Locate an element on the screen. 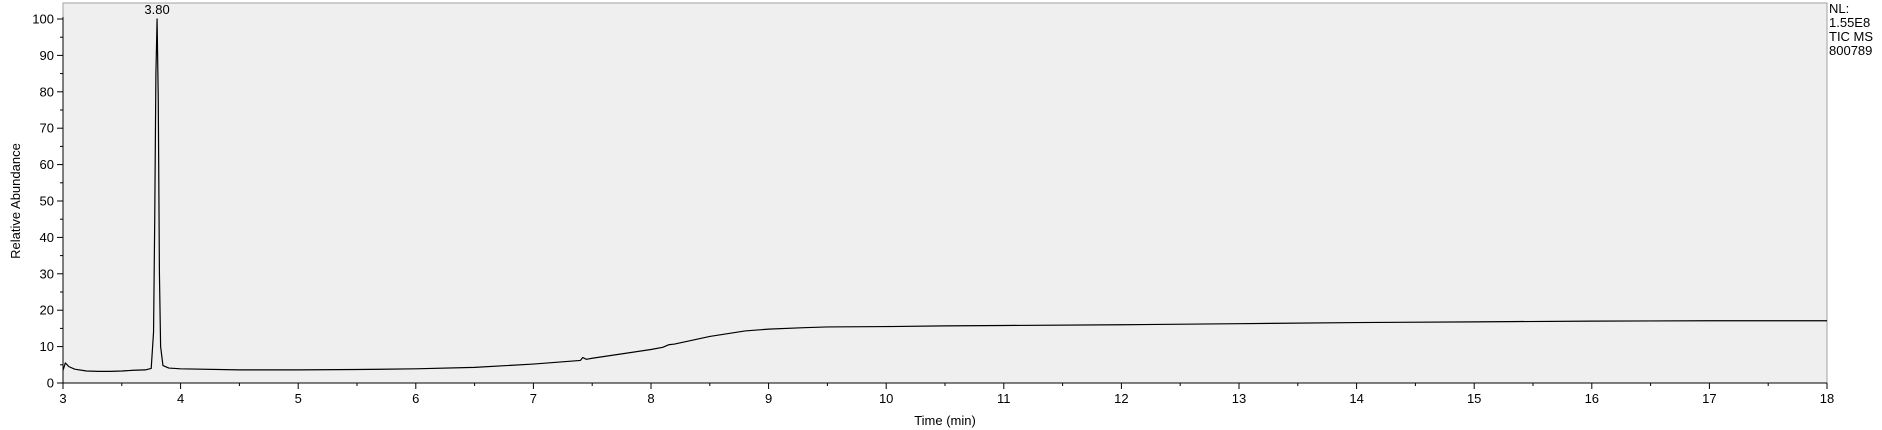 Image resolution: width=1882 pixels, height=430 pixels. y-axis: 0 10 20 30 40 50 60 70 80 90 100 is located at coordinates (48, 201).